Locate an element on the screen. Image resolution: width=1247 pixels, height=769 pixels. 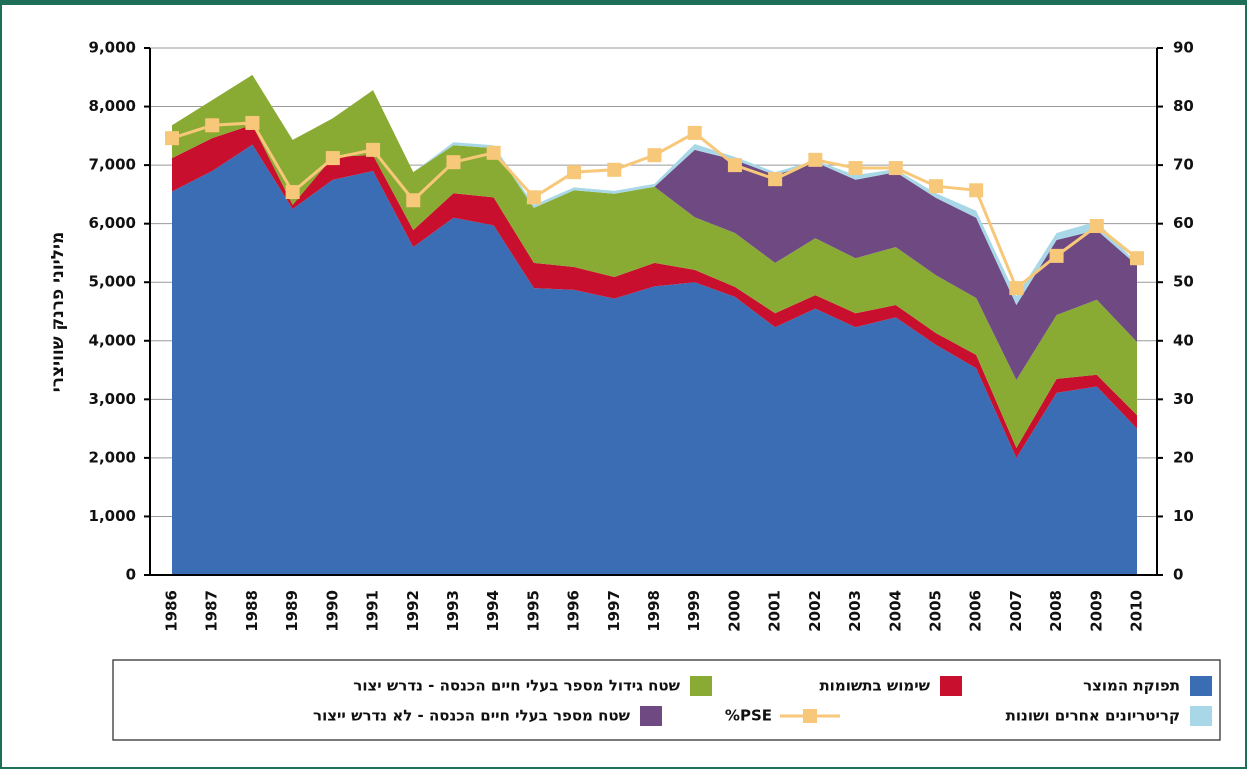
x-tick-label: 1987 is located at coordinates (212, 611).